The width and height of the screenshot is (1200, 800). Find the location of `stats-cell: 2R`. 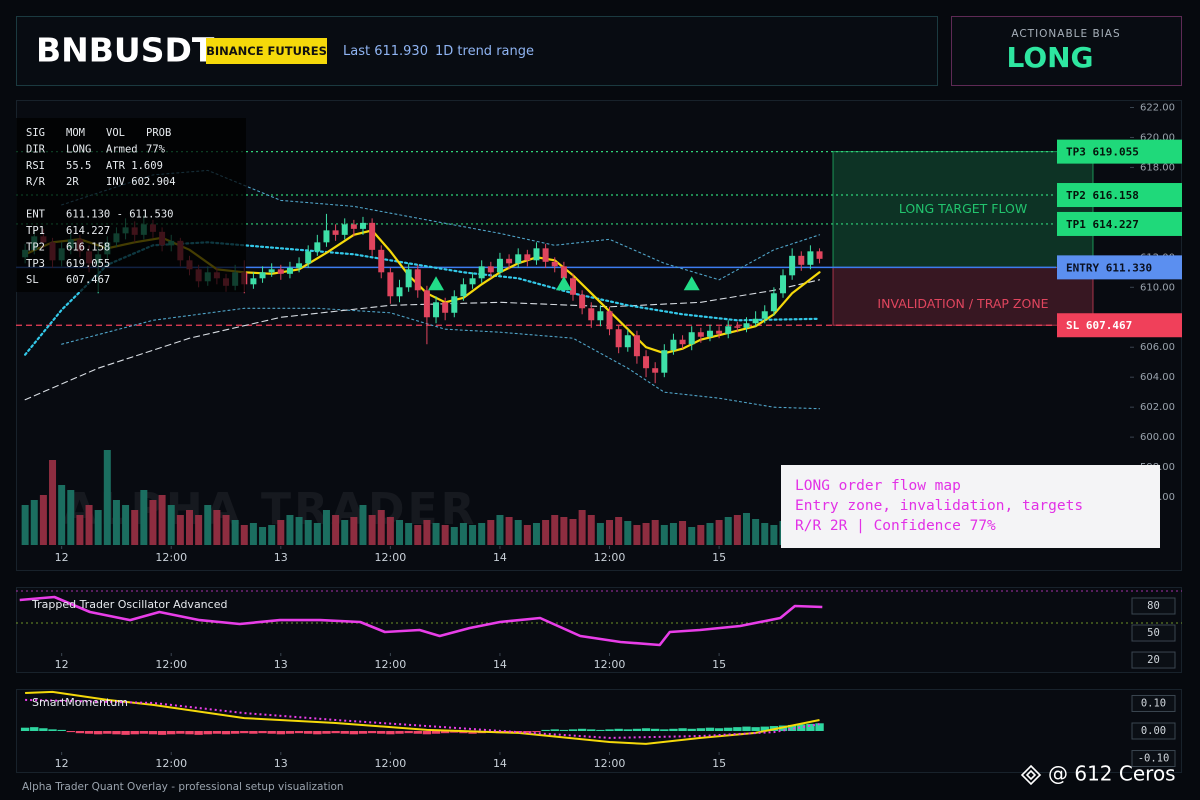

stats-cell: 2R is located at coordinates (72, 182).